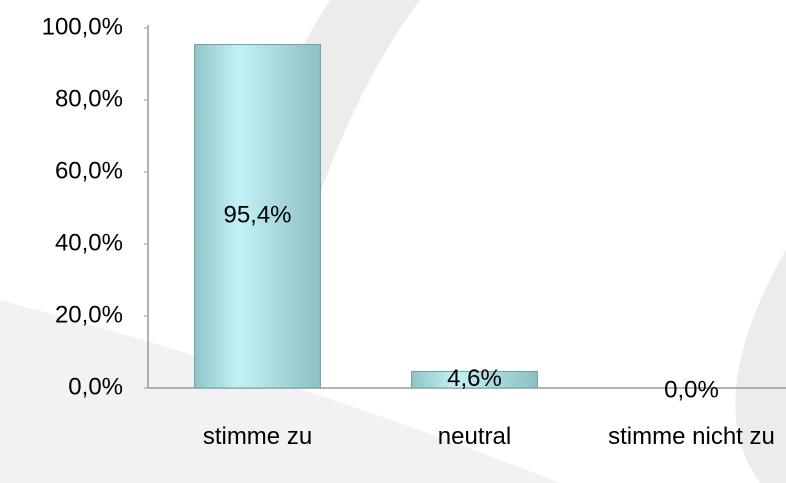 This screenshot has height=483, width=786. What do you see at coordinates (257, 436) in the screenshot?
I see `x-tick-label: stimme zu` at bounding box center [257, 436].